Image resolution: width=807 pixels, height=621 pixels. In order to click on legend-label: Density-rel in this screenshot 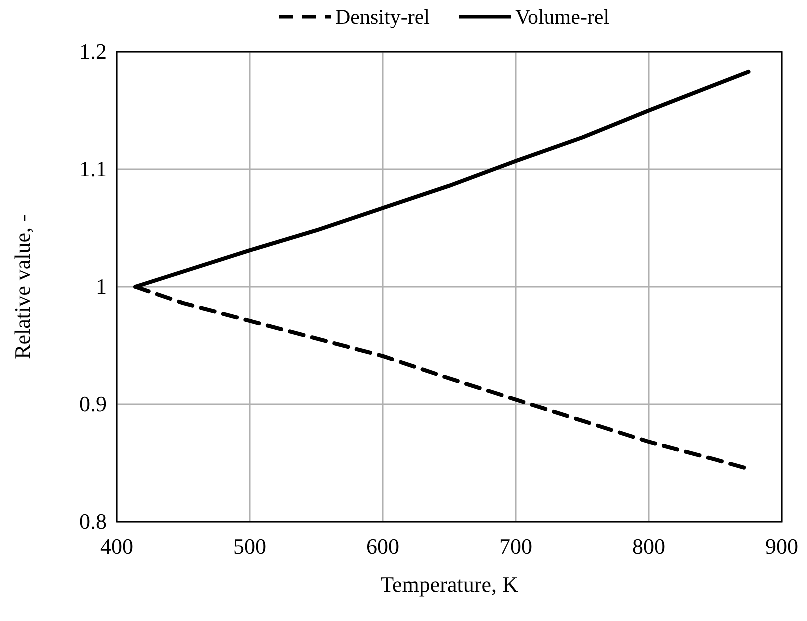, I will do `click(383, 17)`.